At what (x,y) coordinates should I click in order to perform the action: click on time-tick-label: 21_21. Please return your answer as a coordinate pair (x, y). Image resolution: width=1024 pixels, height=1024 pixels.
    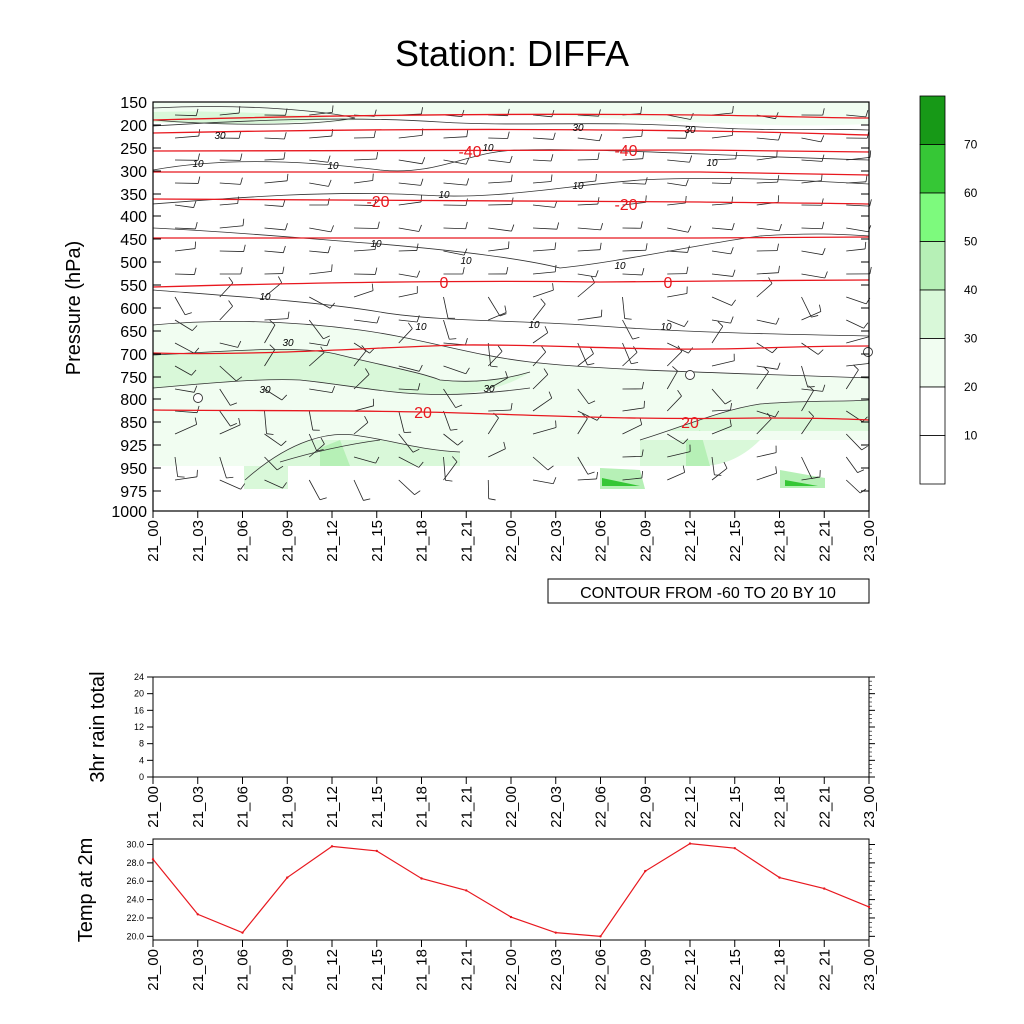
    Looking at the image, I should click on (466, 541).